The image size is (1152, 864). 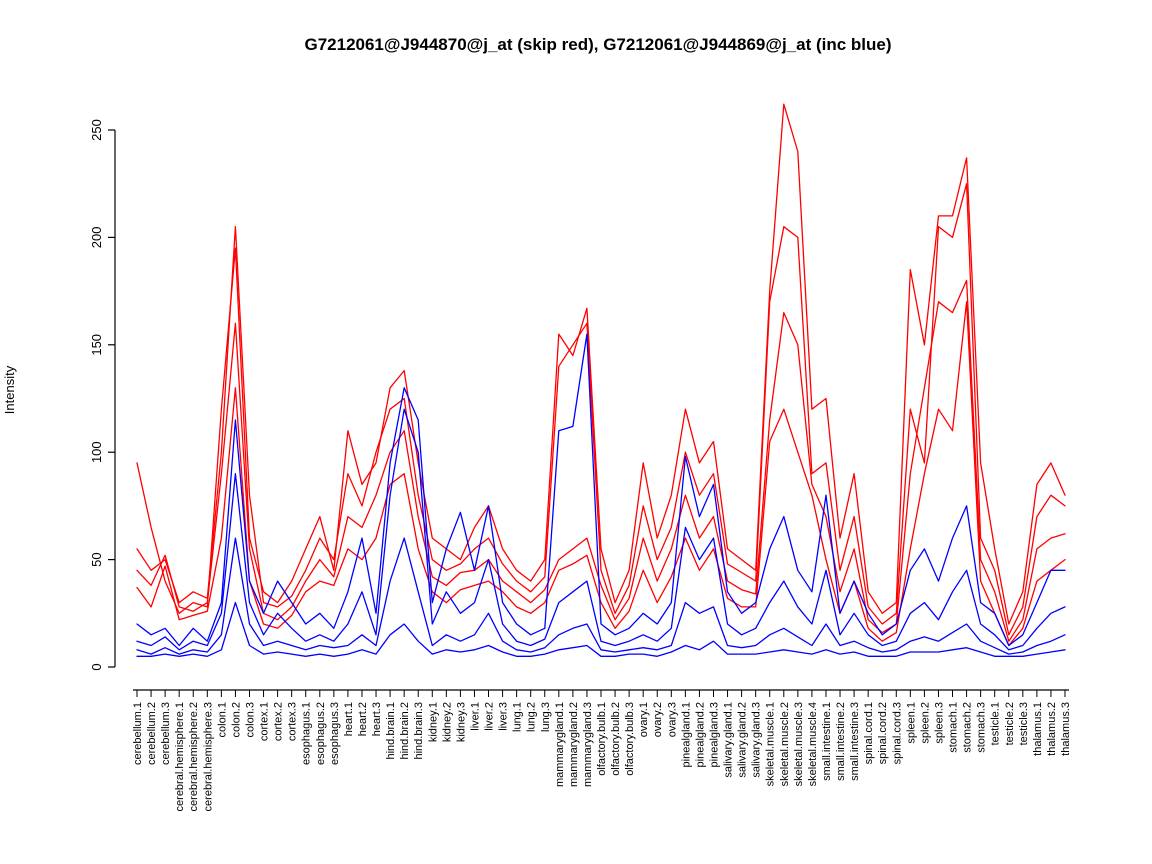 I want to click on x-tick-label: cerebral.hemisphere.3, so click(x=208, y=756).